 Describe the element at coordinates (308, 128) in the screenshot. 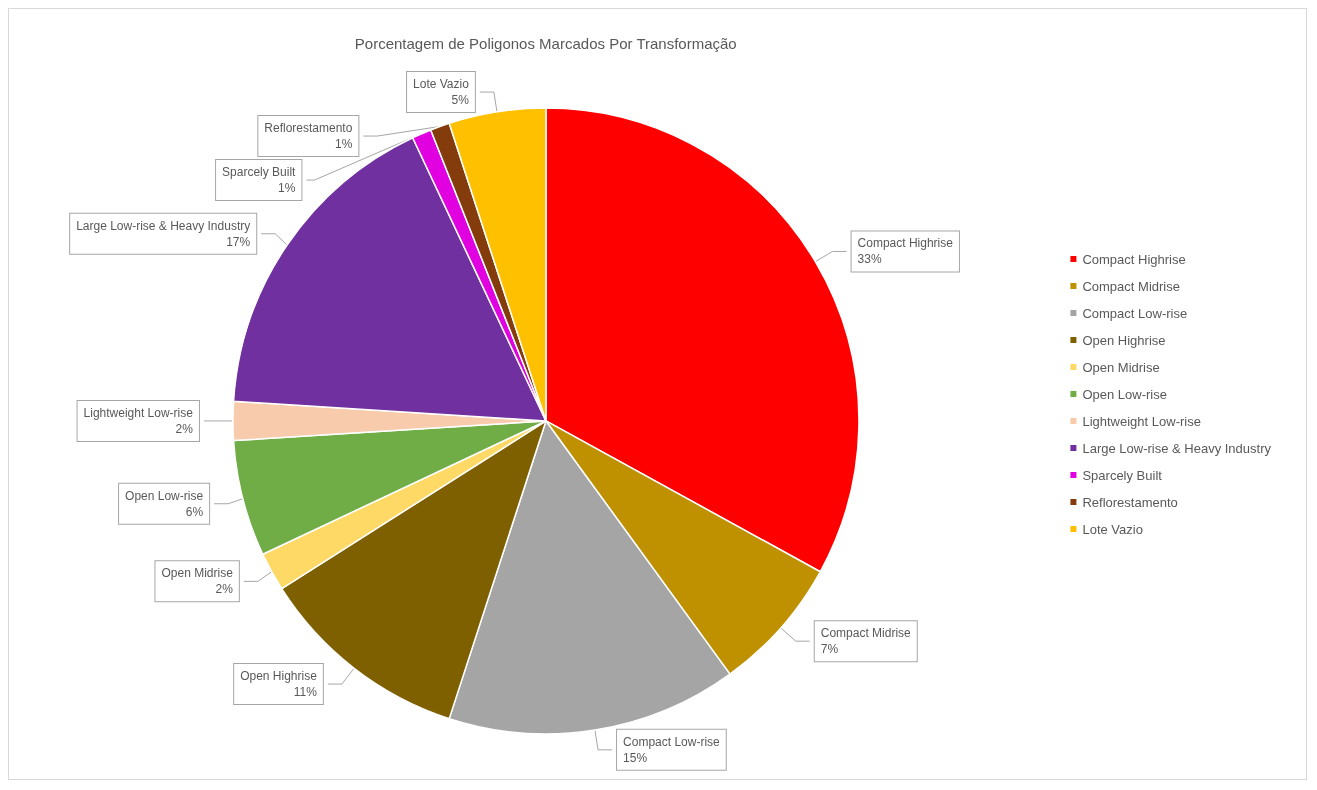

I see `slice-label: Reflorestamento` at that location.